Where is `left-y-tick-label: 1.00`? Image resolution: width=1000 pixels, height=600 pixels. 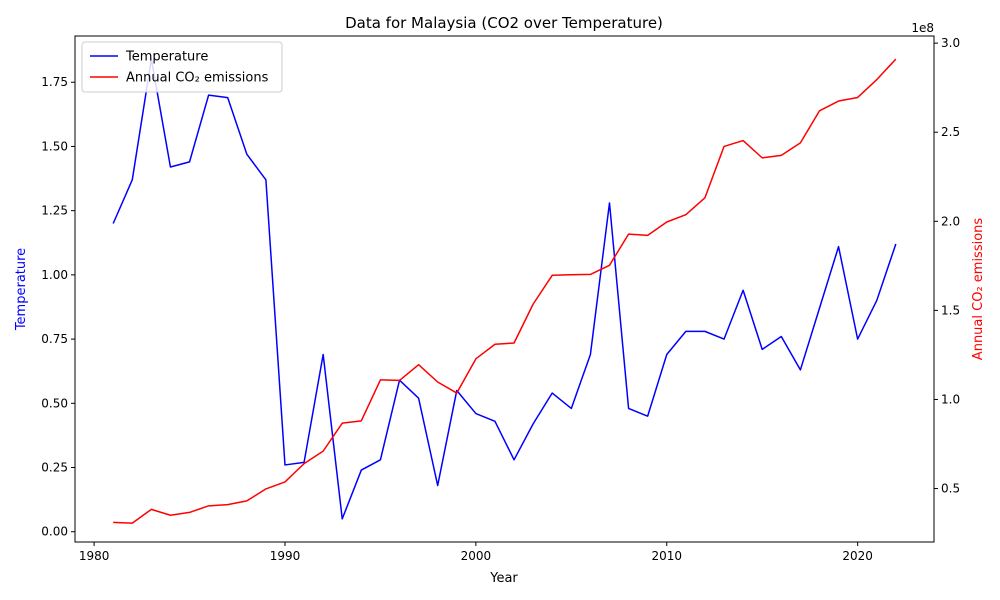 left-y-tick-label: 1.00 is located at coordinates (54, 275).